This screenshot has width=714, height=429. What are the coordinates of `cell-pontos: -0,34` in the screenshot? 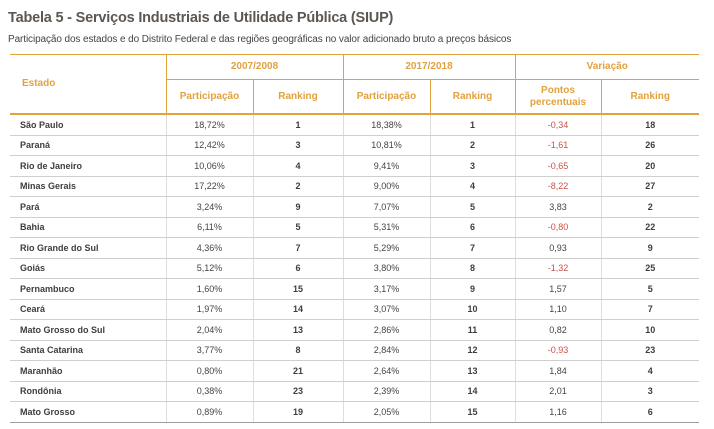 It's located at (557, 125).